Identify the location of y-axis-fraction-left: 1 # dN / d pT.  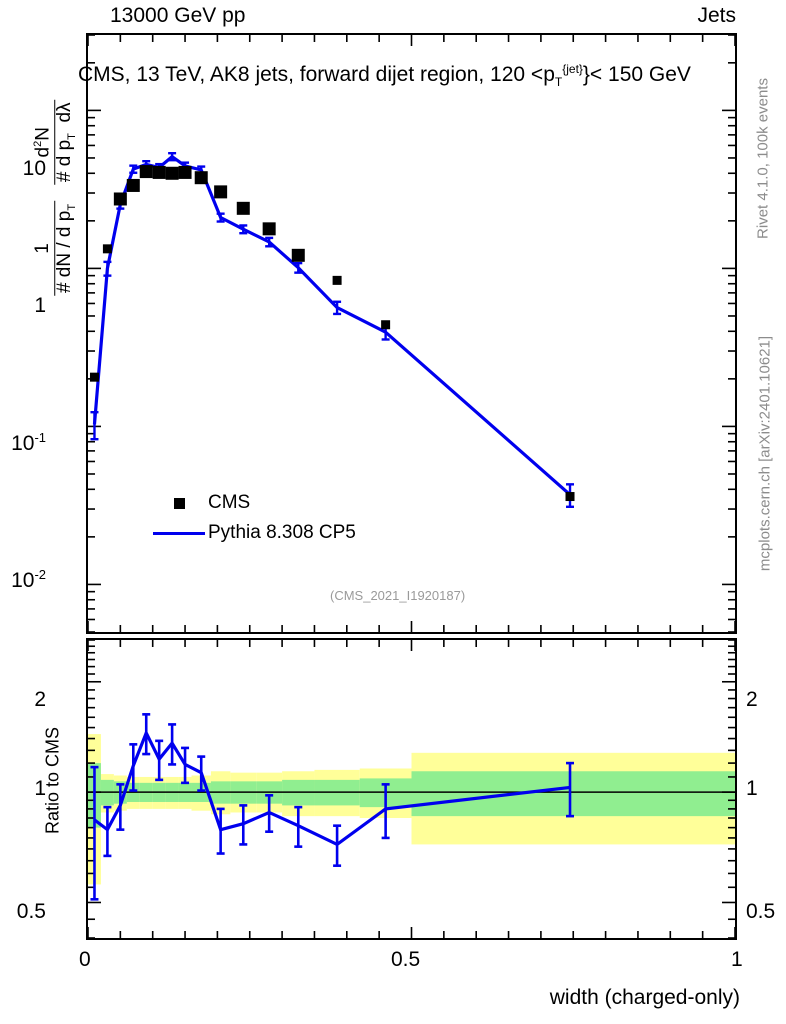
(55, 248).